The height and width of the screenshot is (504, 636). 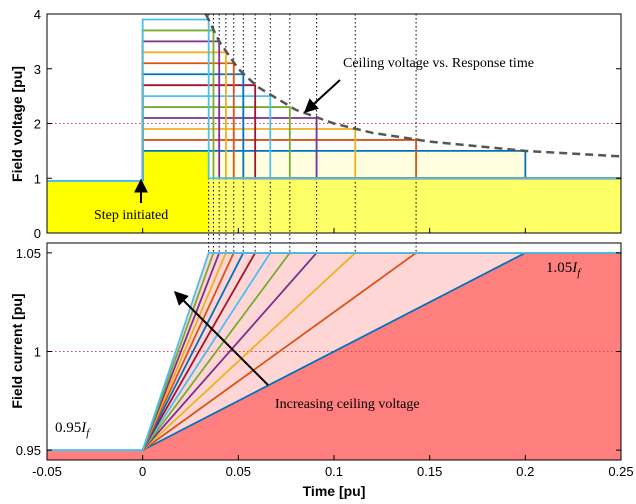 I want to click on top-ytick-label: 1, so click(x=37, y=178).